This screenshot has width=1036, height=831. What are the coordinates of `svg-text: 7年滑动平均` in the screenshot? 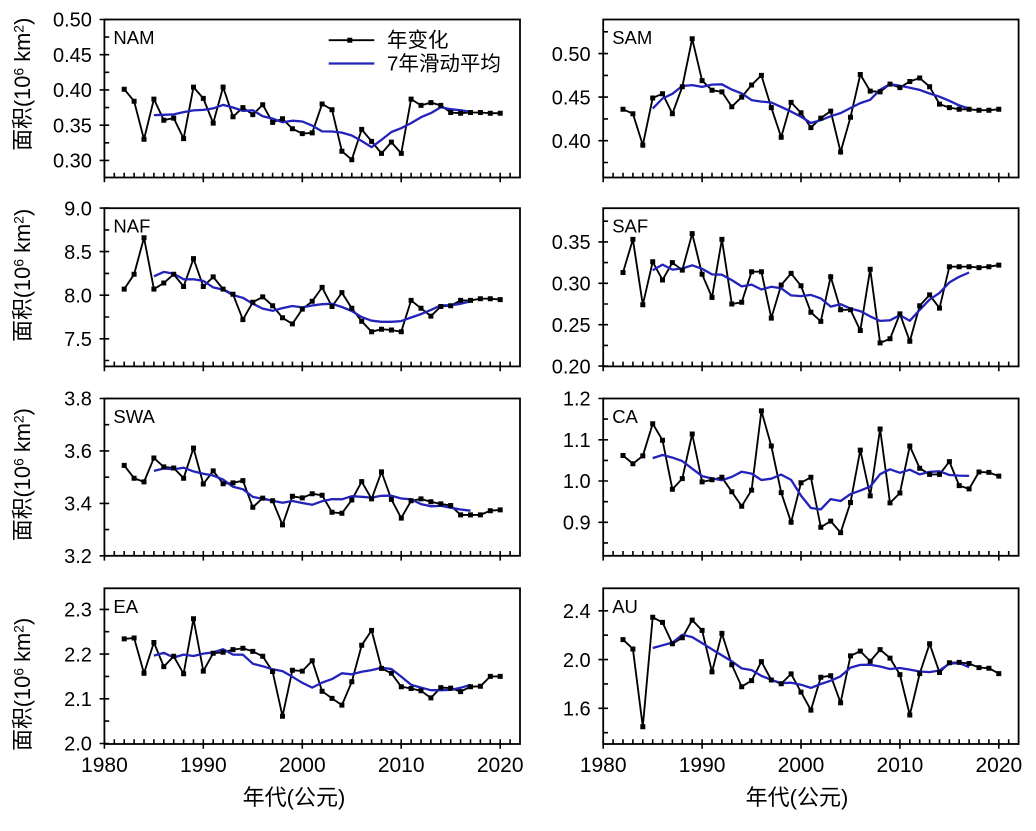 It's located at (444, 64).